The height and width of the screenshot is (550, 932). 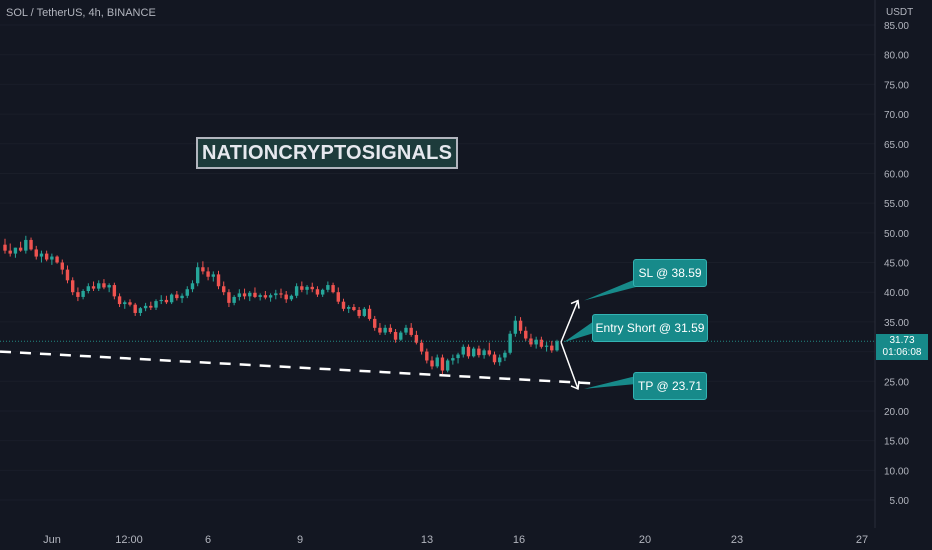 I want to click on time-axis: Jun 12:00 6 9 13 16 20 23 27, so click(x=455, y=540).